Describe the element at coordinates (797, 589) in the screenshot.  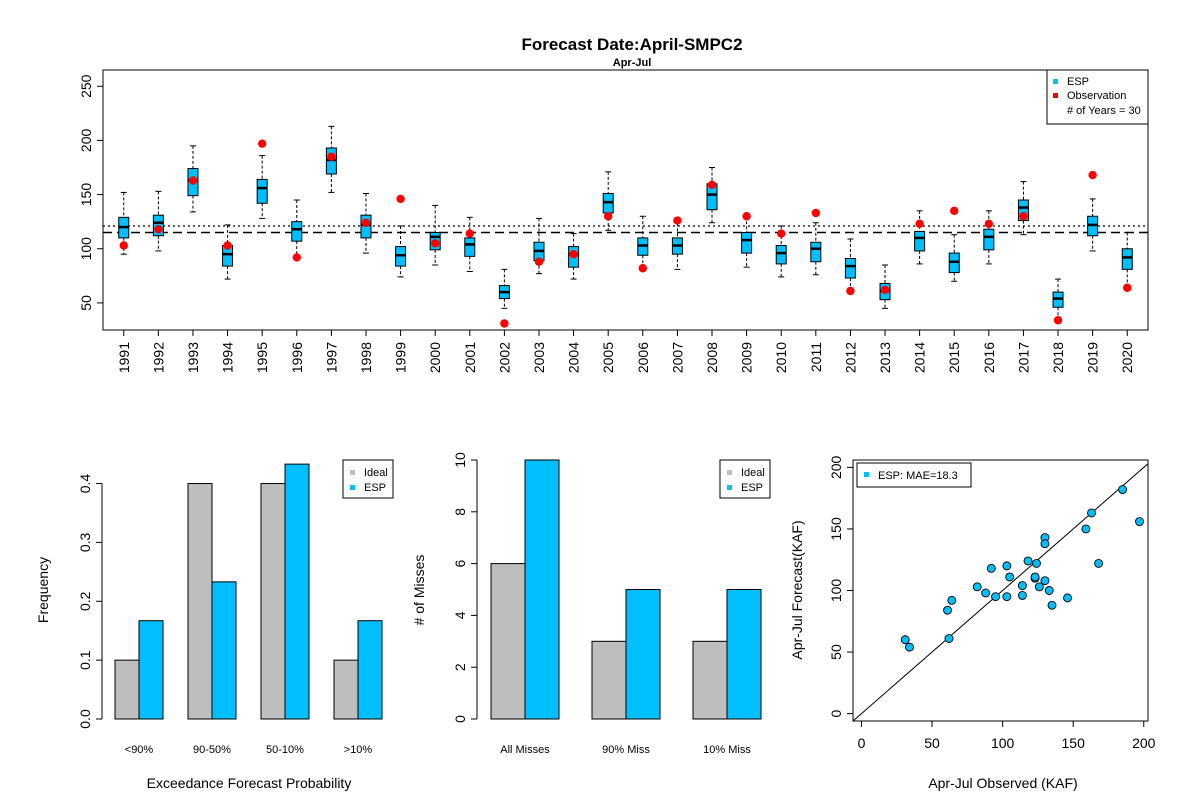
I see `scatter-ylabel: Apr-Jul Forecast(KAF)` at that location.